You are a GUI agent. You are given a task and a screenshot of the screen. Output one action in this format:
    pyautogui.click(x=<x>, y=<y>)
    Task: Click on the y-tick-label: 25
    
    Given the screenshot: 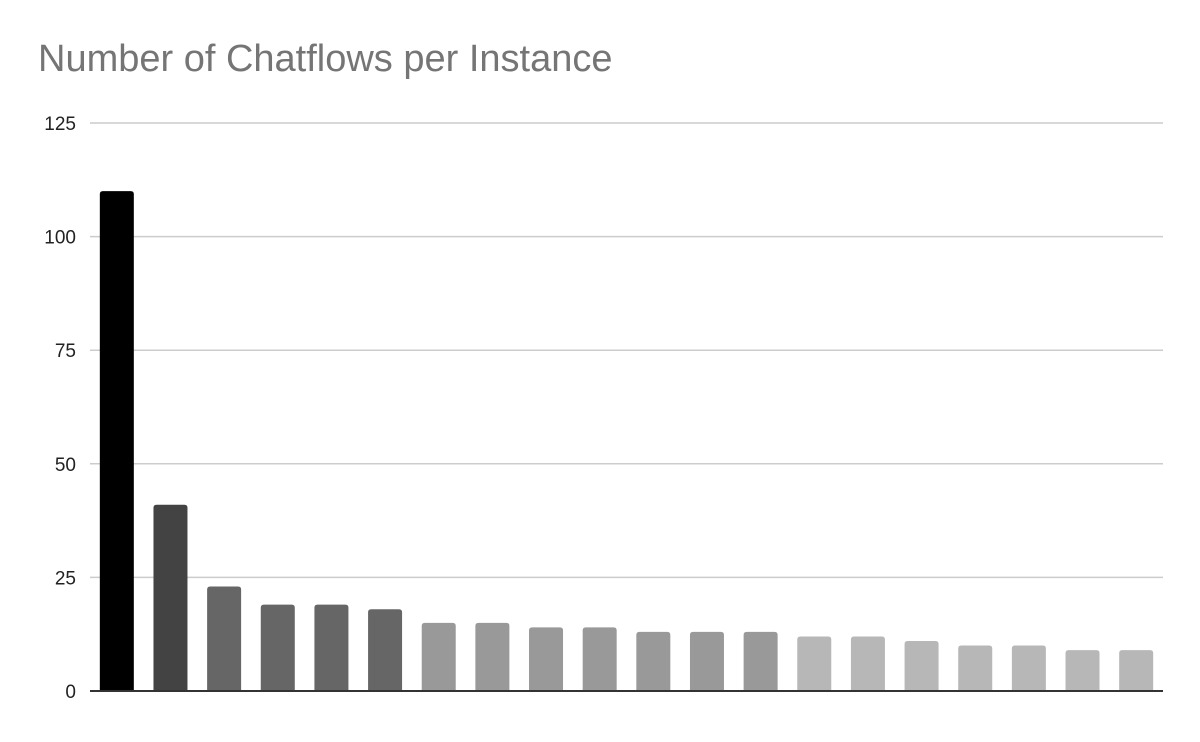 What is the action you would take?
    pyautogui.click(x=65, y=578)
    